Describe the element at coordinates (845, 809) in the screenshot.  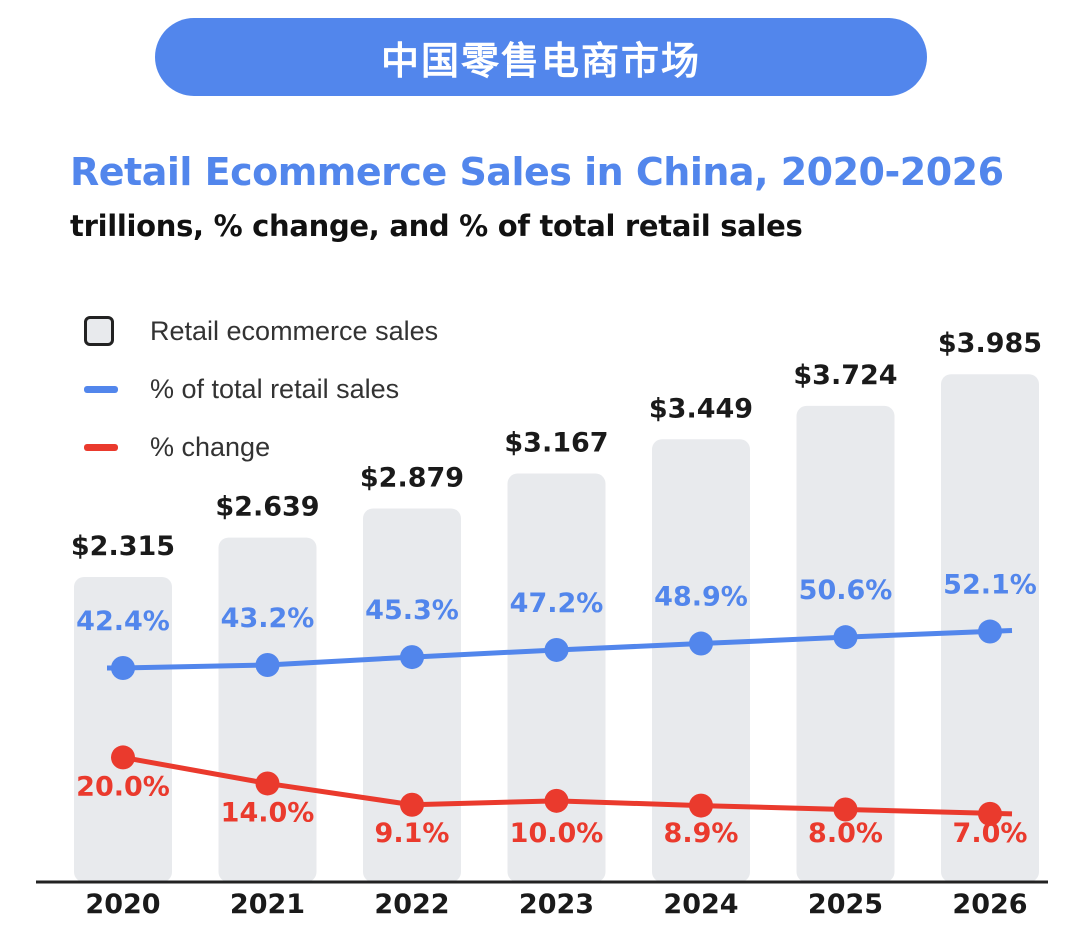
I see `change-point-2025` at that location.